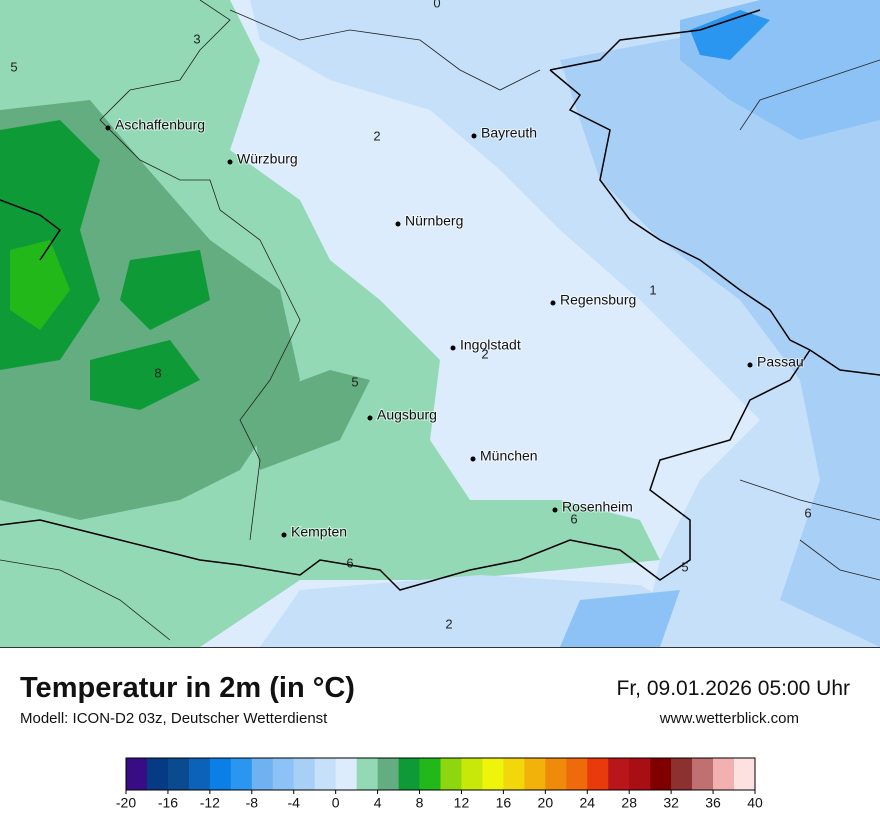  I want to click on city-label: Ingolstadt, so click(490, 345).